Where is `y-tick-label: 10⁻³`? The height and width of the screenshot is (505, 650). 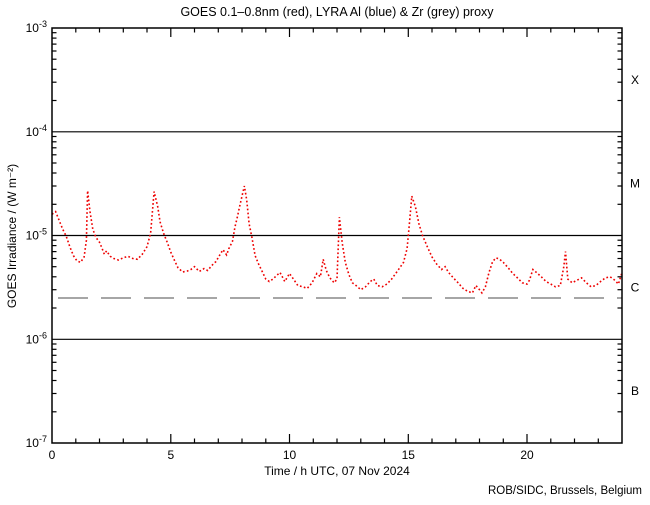 y-tick-label: 10⁻³ is located at coordinates (36, 27).